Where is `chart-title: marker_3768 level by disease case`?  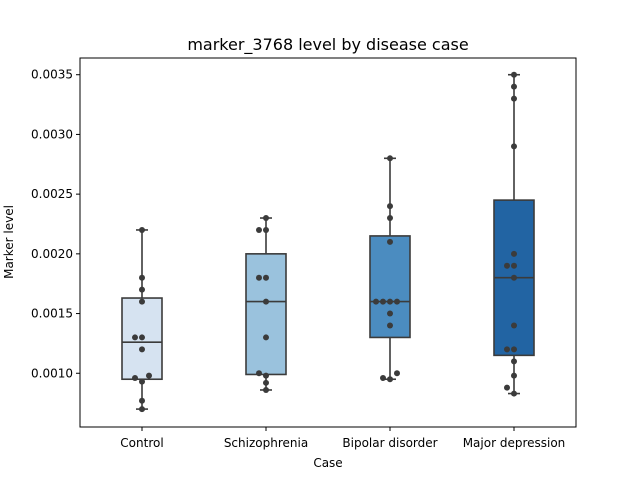 chart-title: marker_3768 level by disease case is located at coordinates (327, 45).